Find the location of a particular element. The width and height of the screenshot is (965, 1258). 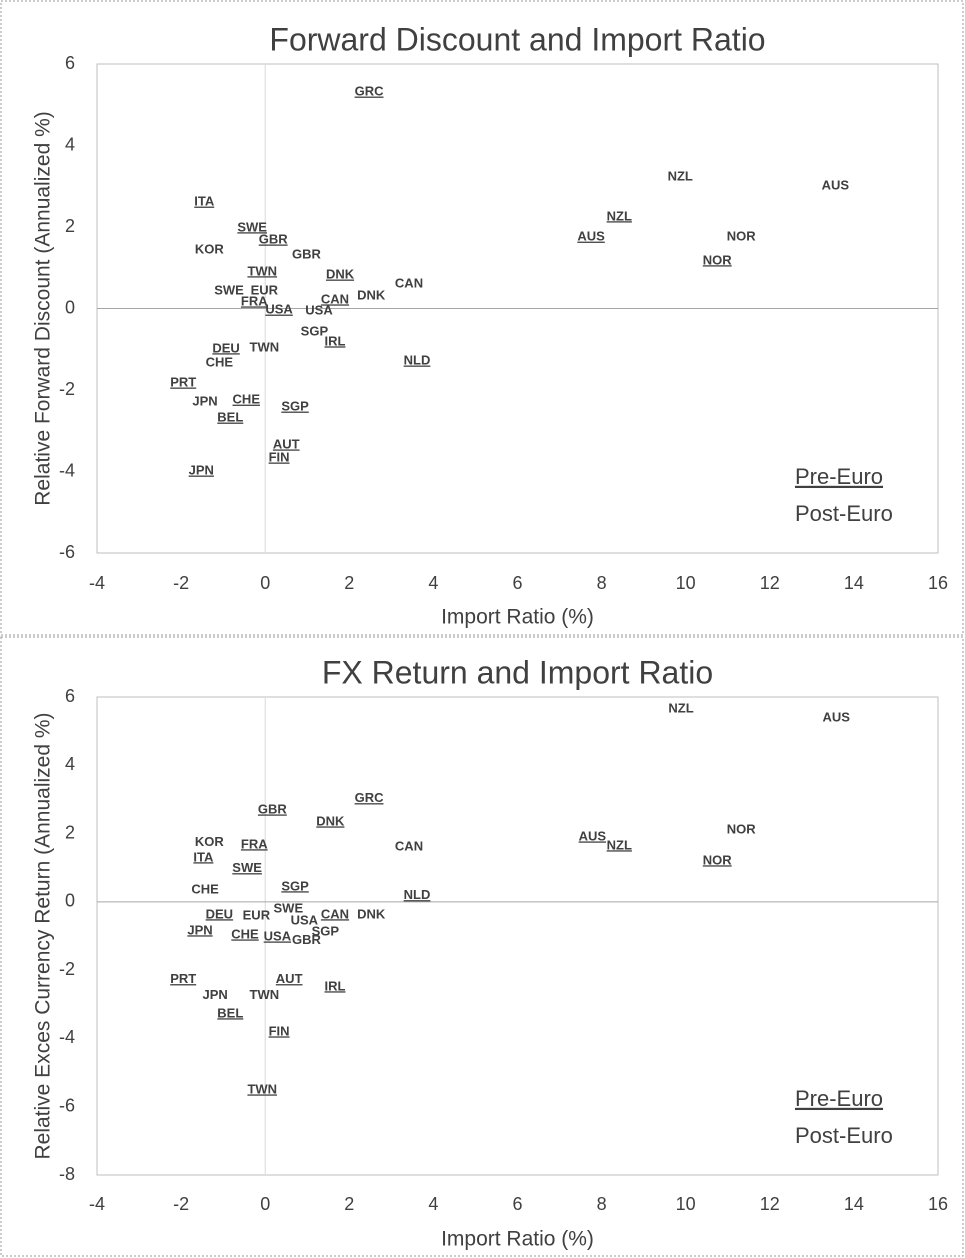

chart-title: Forward Discount and Import Ratio is located at coordinates (517, 39).